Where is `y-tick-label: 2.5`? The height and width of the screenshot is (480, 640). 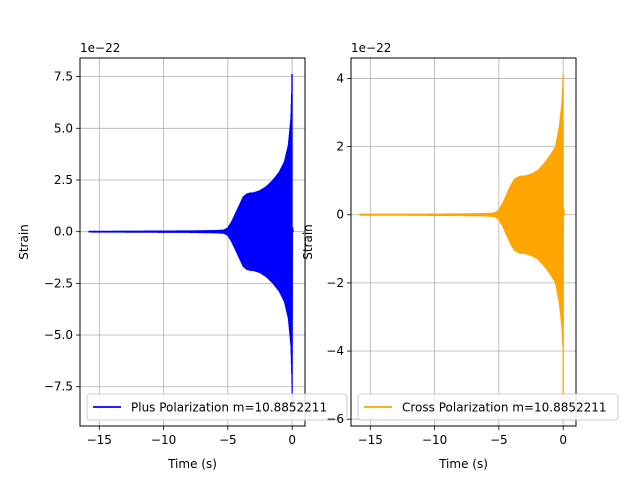 y-tick-label: 2.5 is located at coordinates (63, 180).